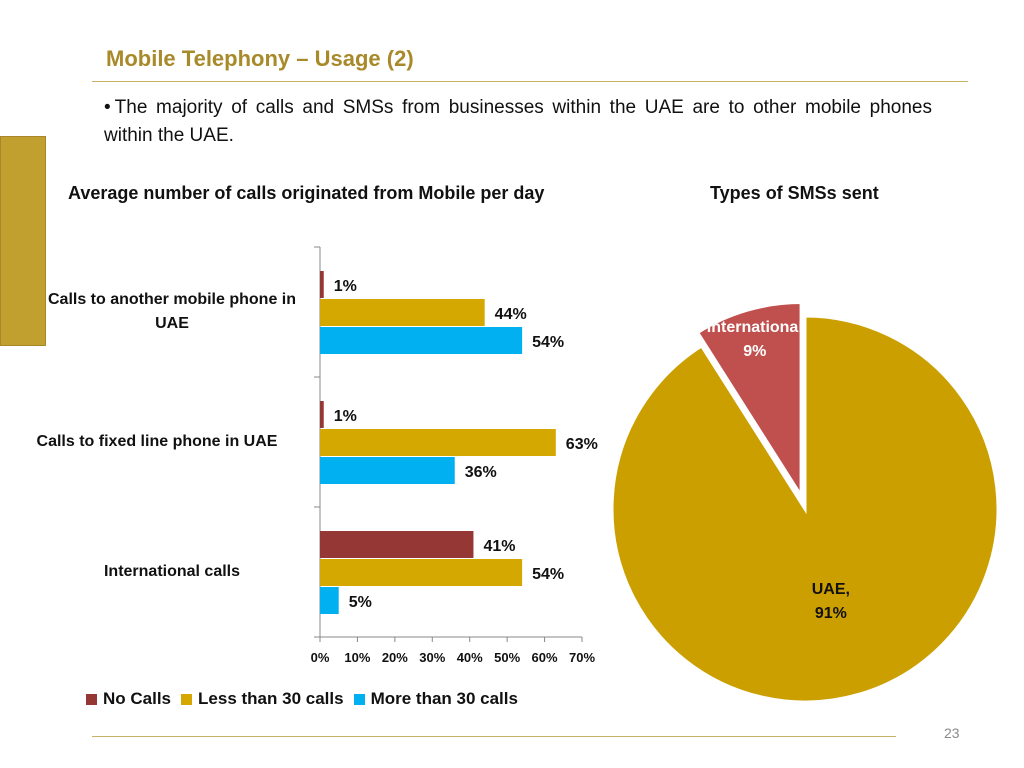 The image size is (1024, 768). I want to click on category-label-international: International calls, so click(172, 571).